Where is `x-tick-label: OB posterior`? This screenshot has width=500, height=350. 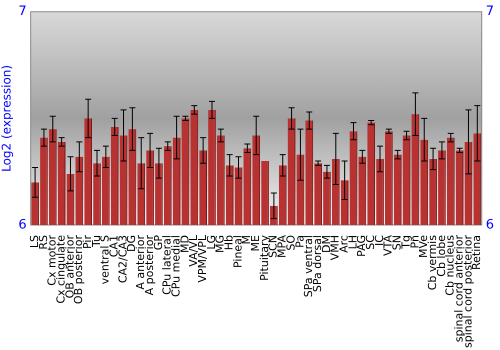 x-tick-label: OB posterior is located at coordinates (79, 269).